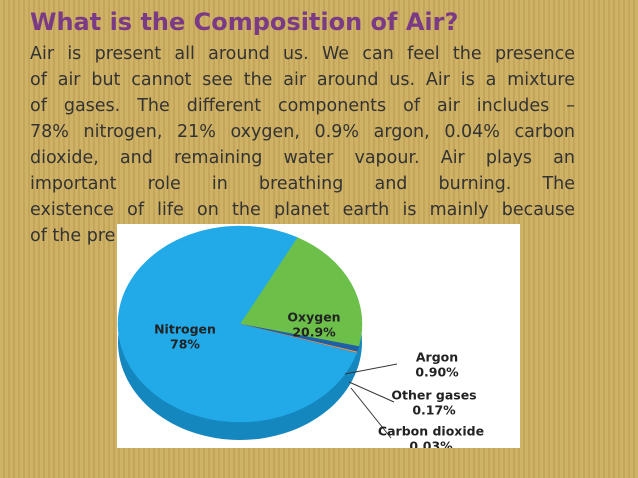 The height and width of the screenshot is (478, 638). What do you see at coordinates (431, 444) in the screenshot?
I see `slice-value-label: 0.03%` at bounding box center [431, 444].